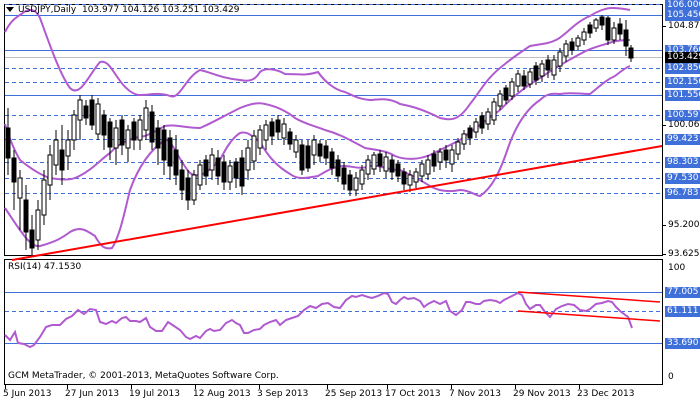 The image size is (700, 405). What do you see at coordinates (682, 162) in the screenshot?
I see `price-level-label: 98.303` at bounding box center [682, 162].